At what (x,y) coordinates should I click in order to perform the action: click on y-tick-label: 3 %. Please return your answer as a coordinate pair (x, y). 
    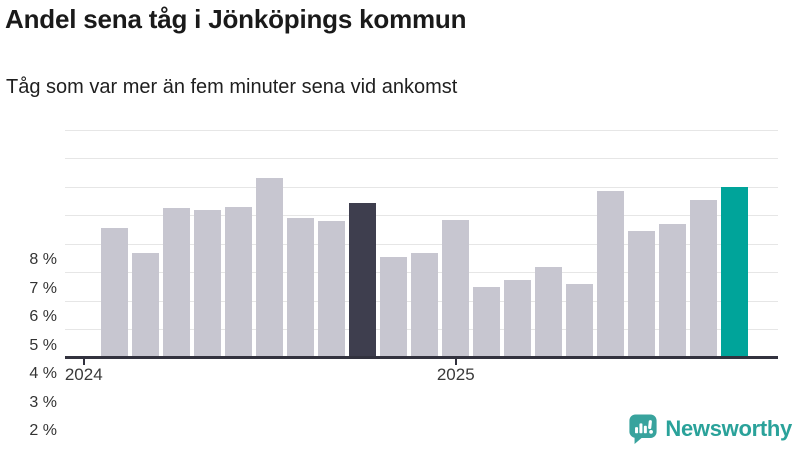
    Looking at the image, I should click on (43, 402).